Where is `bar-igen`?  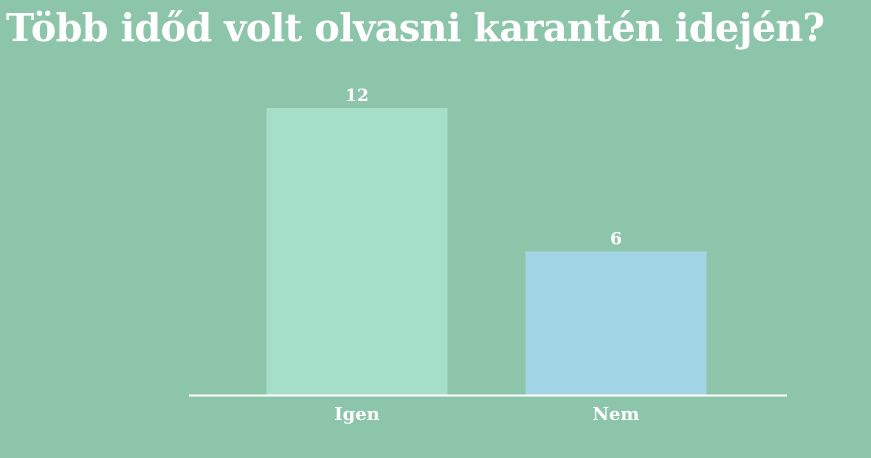
bar-igen is located at coordinates (357, 251).